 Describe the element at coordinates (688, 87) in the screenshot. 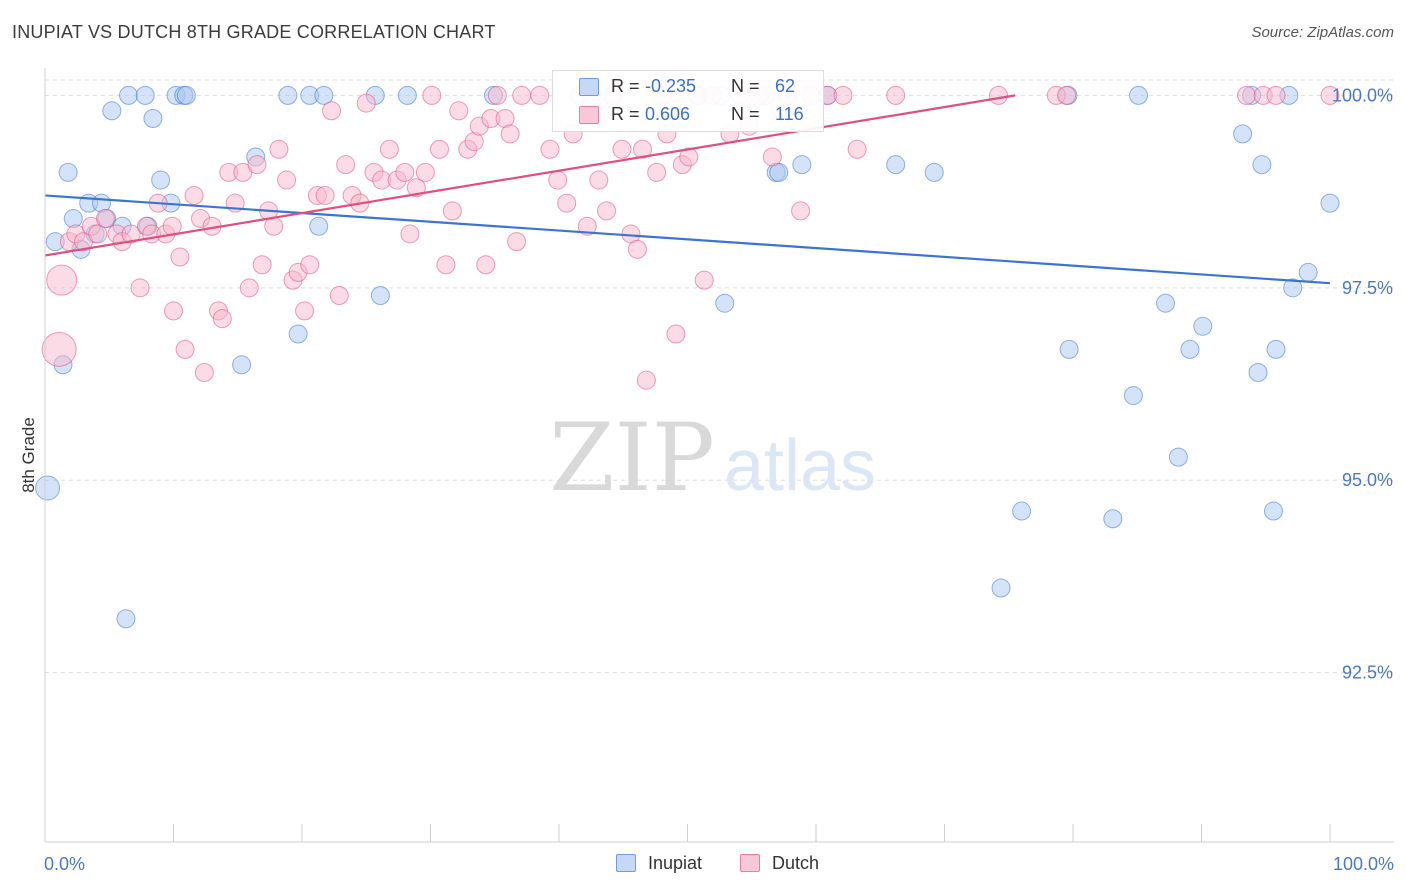

I see `legend-row-inupiat: R = -0.235 N = 62` at that location.